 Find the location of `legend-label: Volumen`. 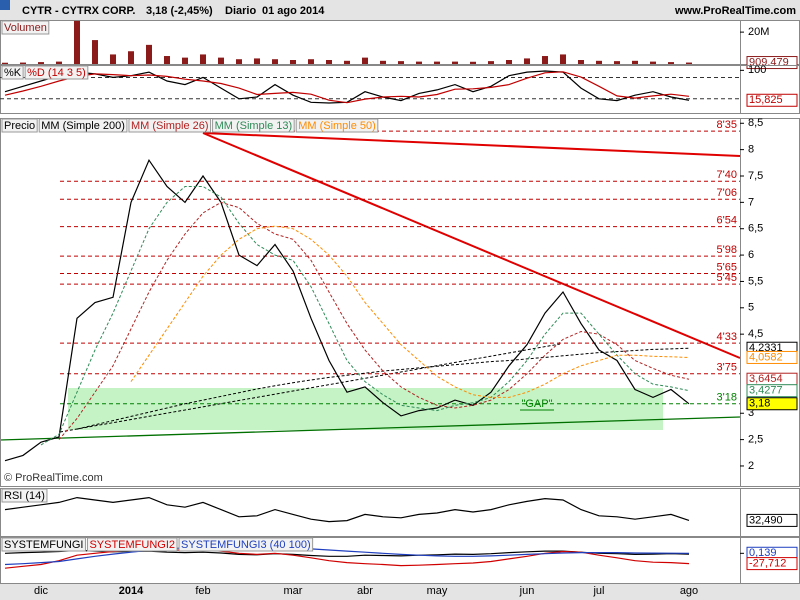

legend-label: Volumen is located at coordinates (25, 28).